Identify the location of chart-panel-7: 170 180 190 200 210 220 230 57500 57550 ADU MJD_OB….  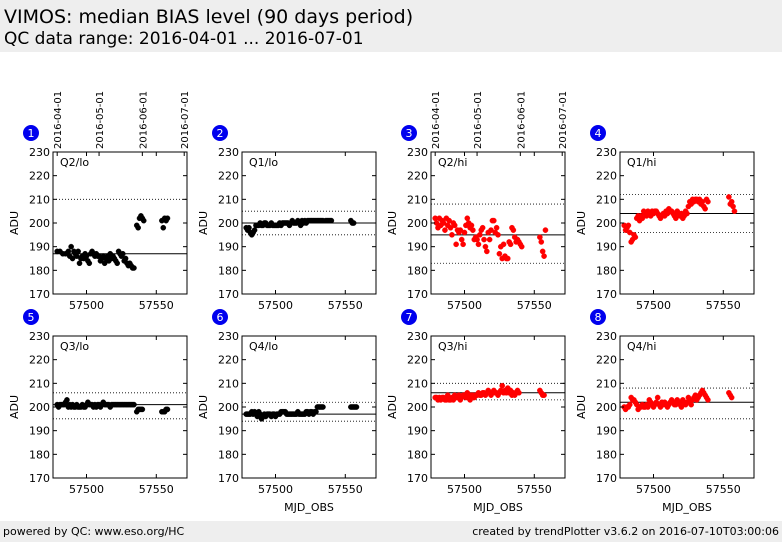
(476, 411).